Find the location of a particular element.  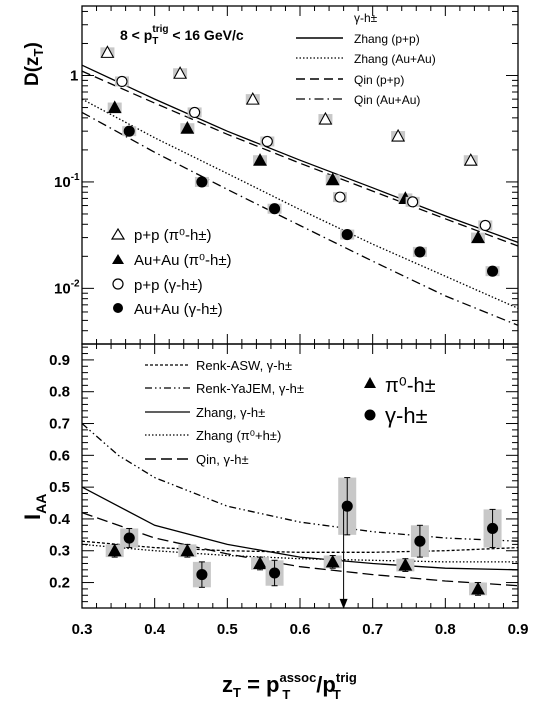

curve-zhang-h- is located at coordinates (300, 528).